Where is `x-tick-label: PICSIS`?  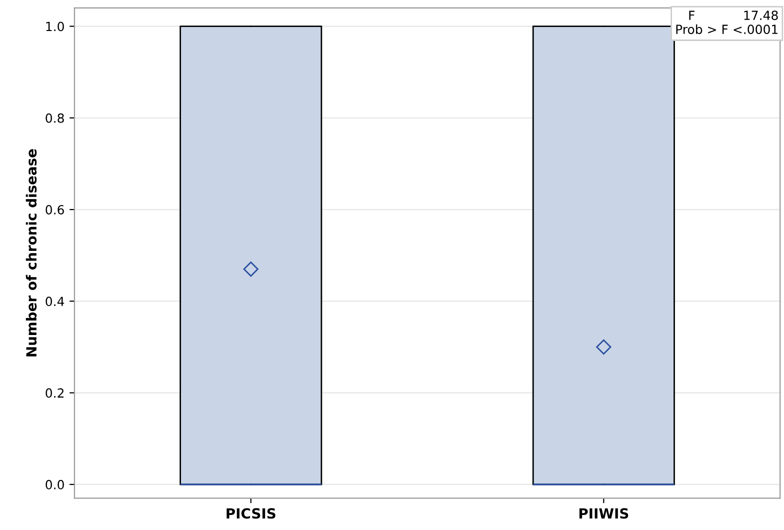
x-tick-label: PICSIS is located at coordinates (251, 513).